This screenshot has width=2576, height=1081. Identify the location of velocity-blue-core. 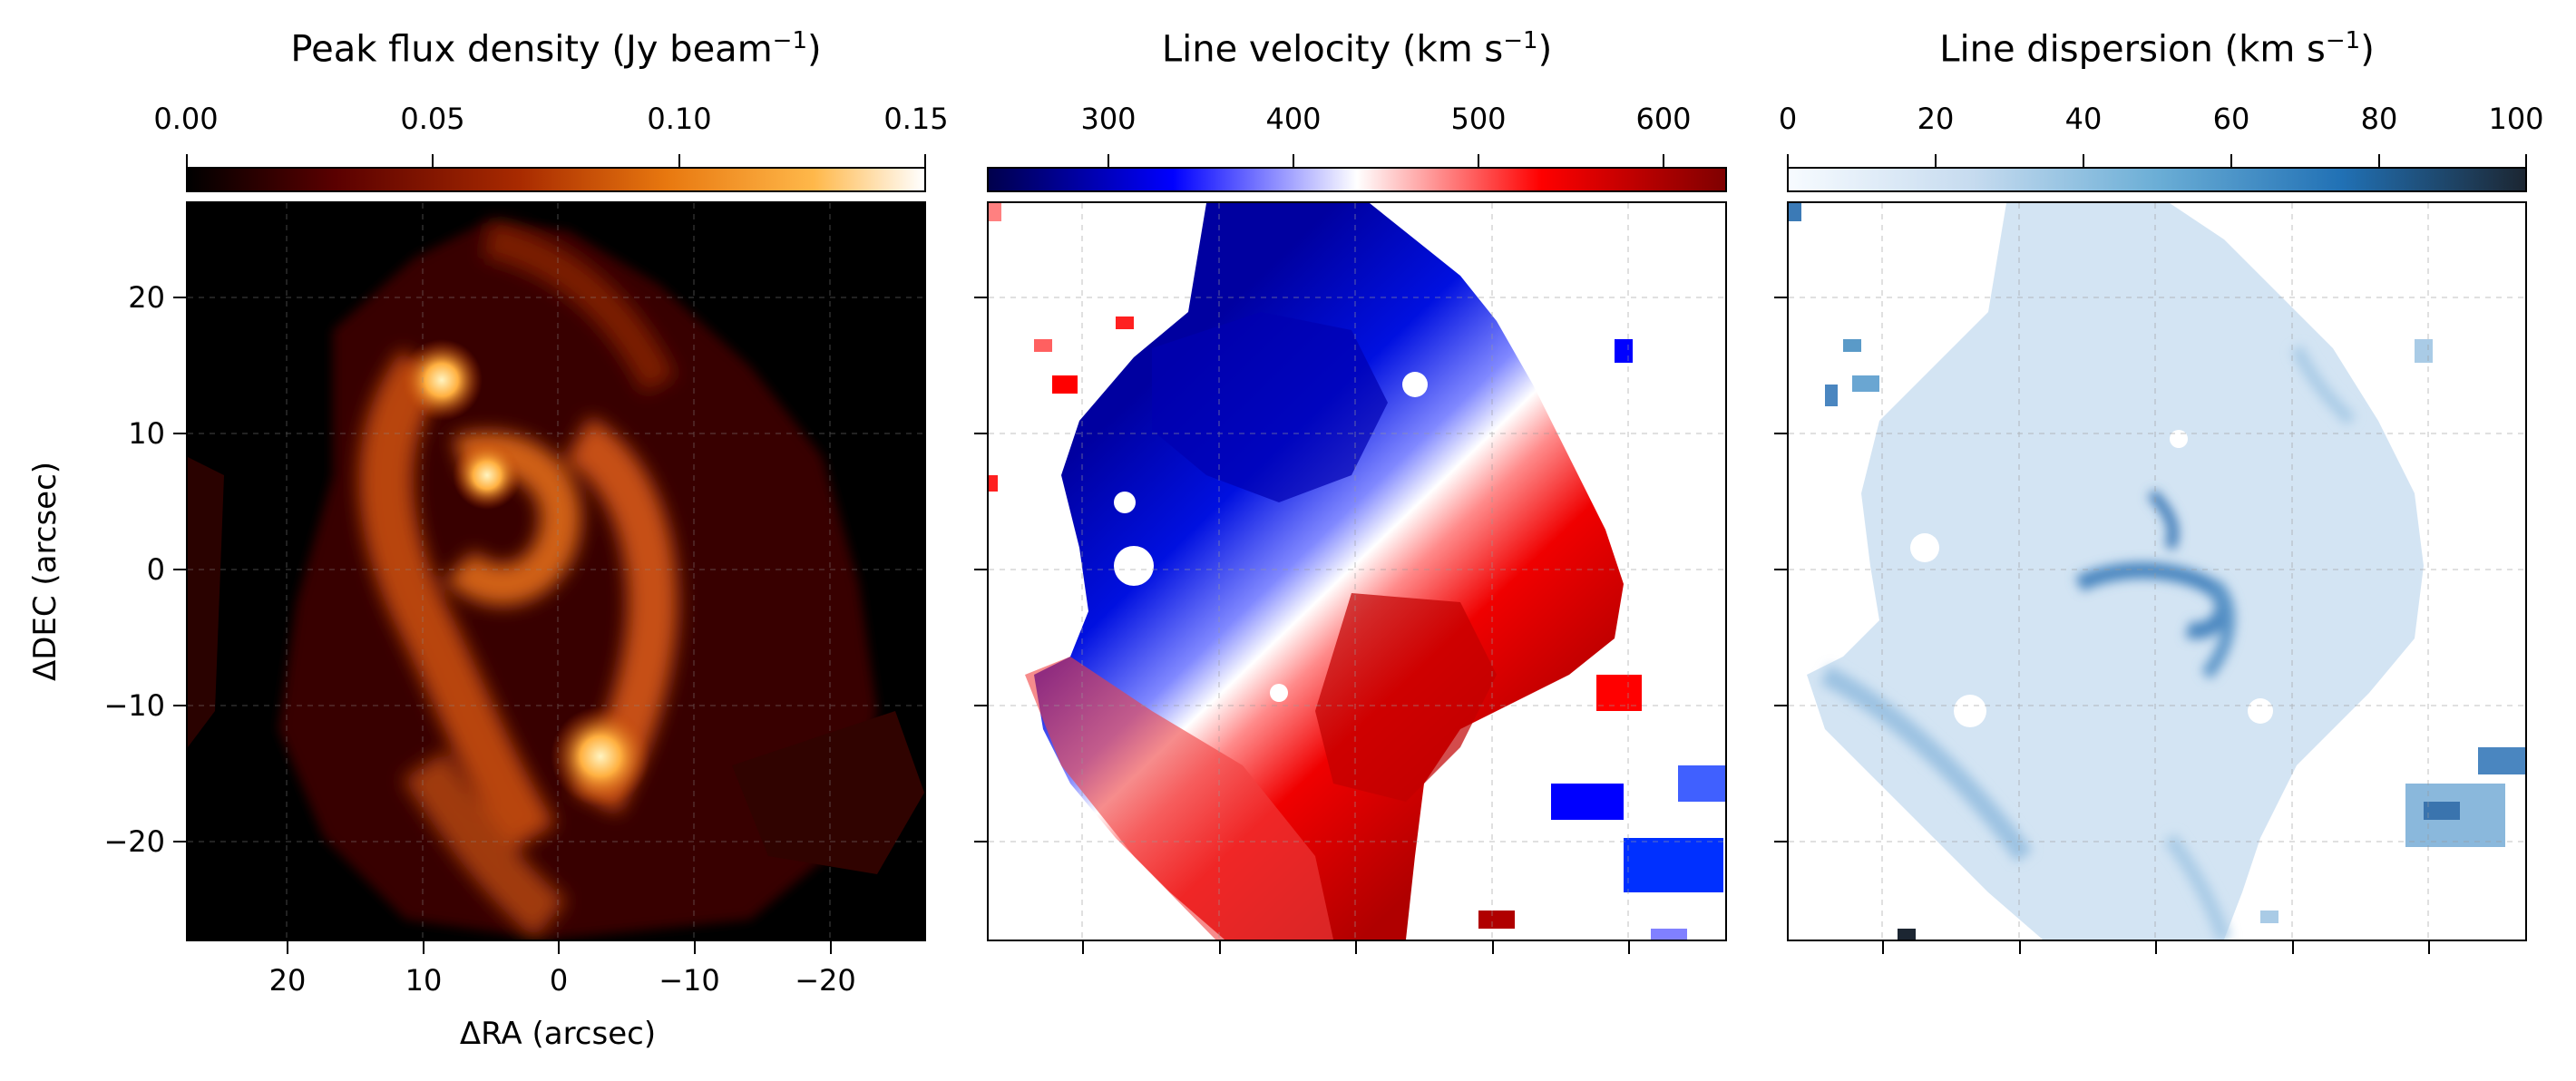
(1270, 407).